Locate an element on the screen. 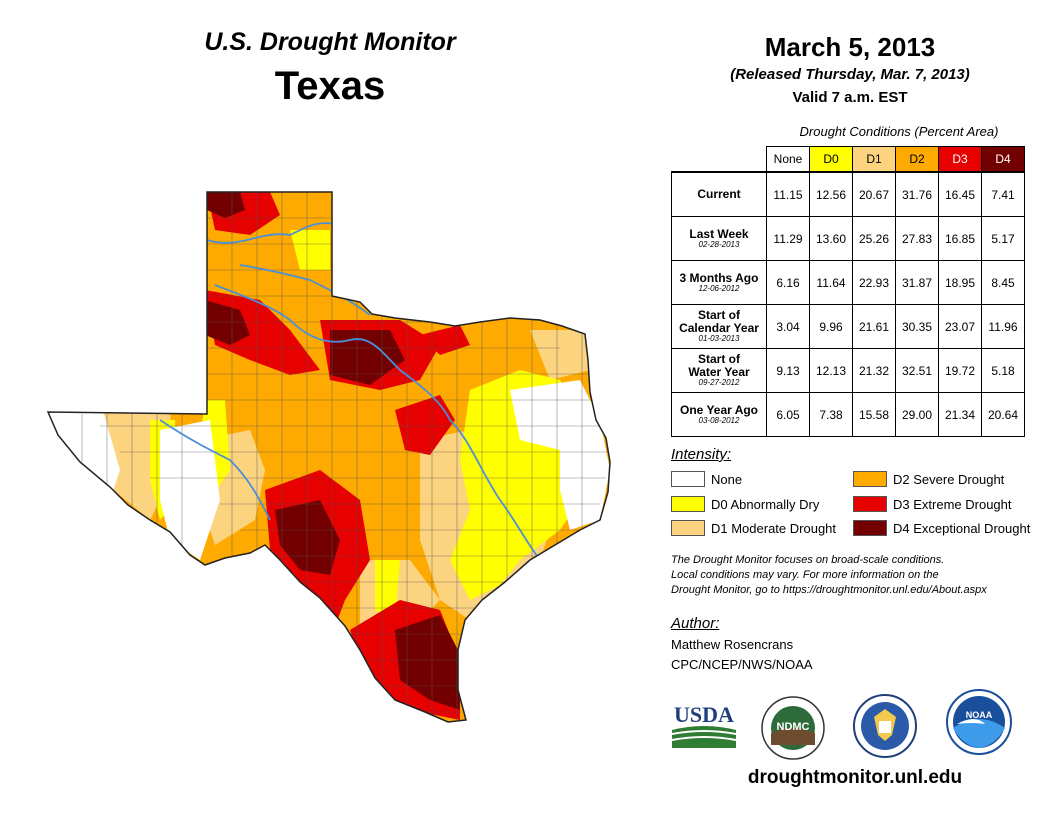  row-label-date: 01-03-2013 is located at coordinates (719, 339).